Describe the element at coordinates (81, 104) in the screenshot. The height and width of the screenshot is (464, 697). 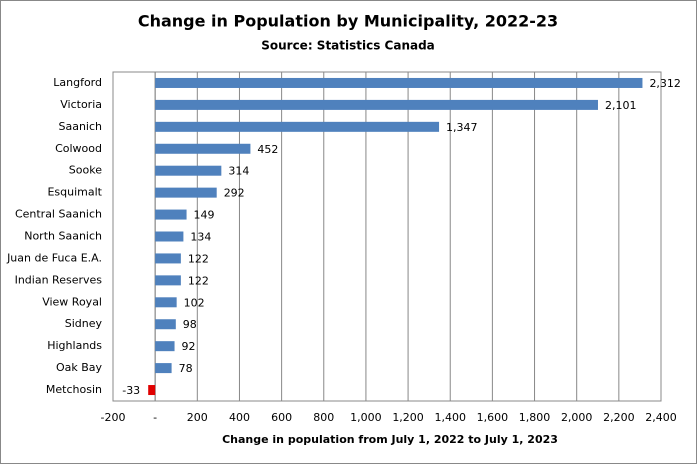
I see `y-tick-label: Victoria` at that location.